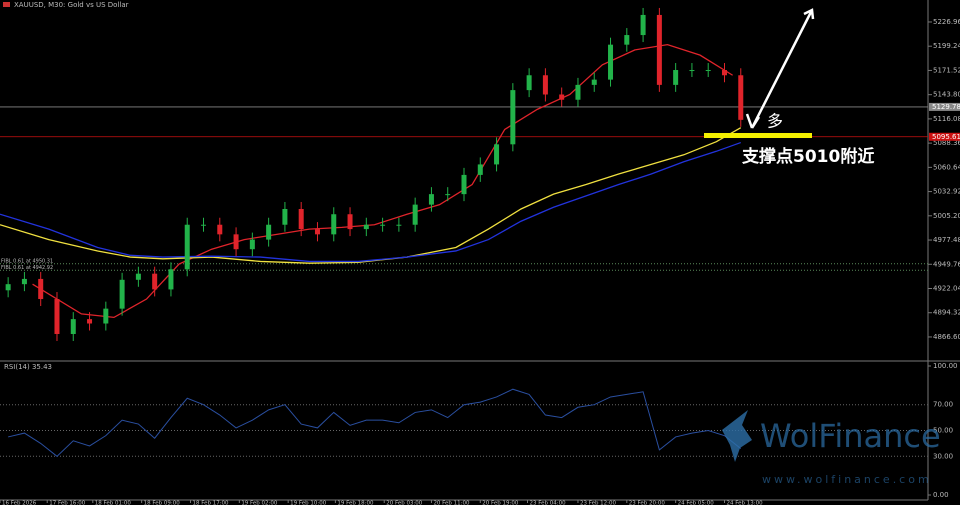 This screenshot has width=960, height=505. I want to click on x-tick-label: 24 Feb 05:00, so click(696, 503).